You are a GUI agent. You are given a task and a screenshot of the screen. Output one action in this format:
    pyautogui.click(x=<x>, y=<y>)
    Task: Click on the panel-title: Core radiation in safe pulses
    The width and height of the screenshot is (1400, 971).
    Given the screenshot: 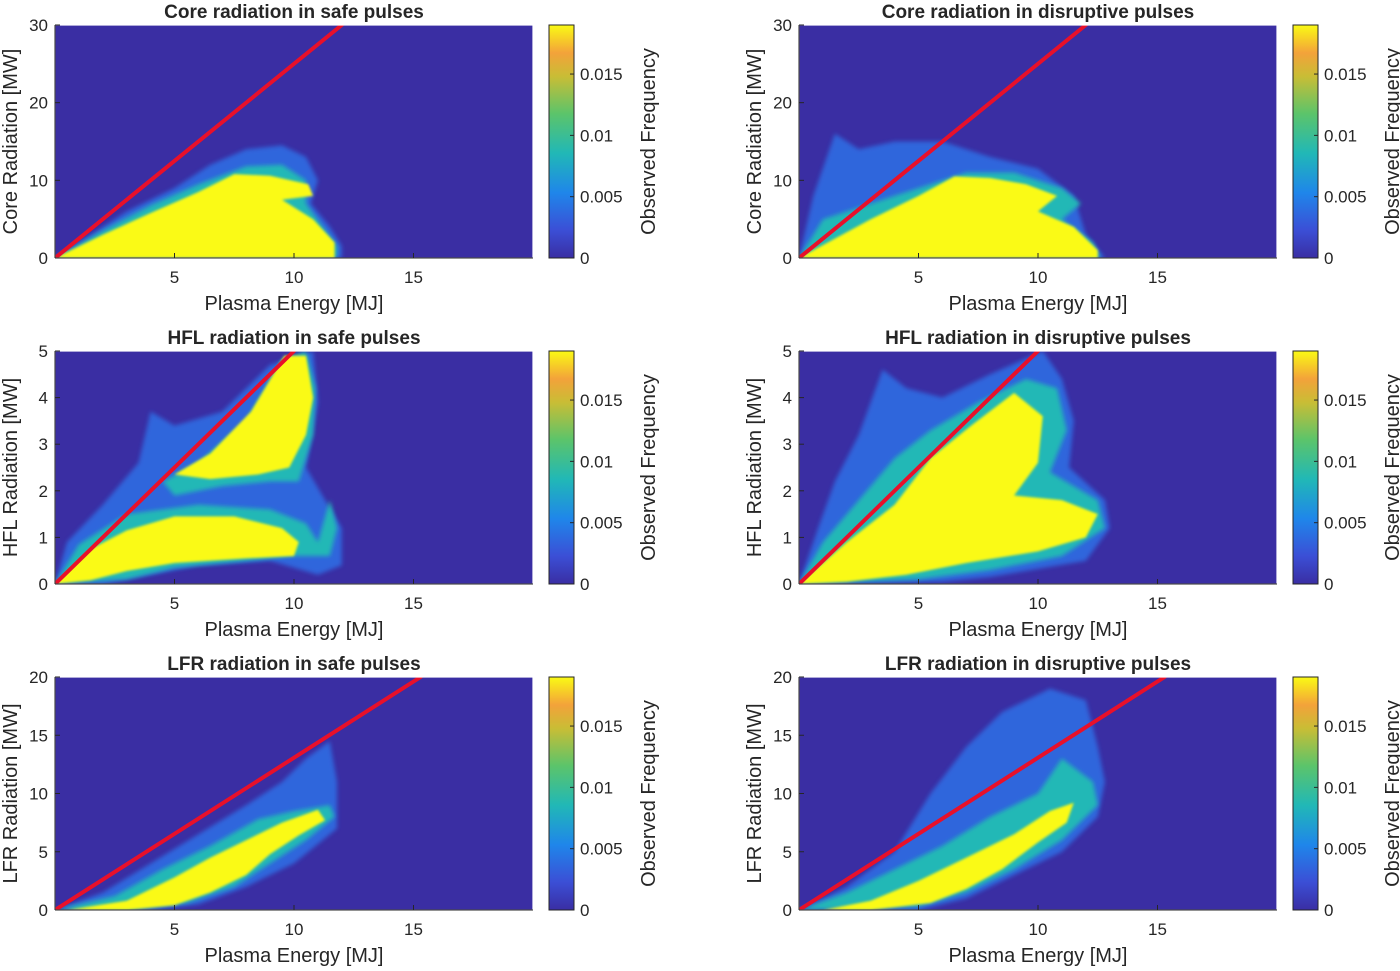 What is the action you would take?
    pyautogui.click(x=294, y=12)
    